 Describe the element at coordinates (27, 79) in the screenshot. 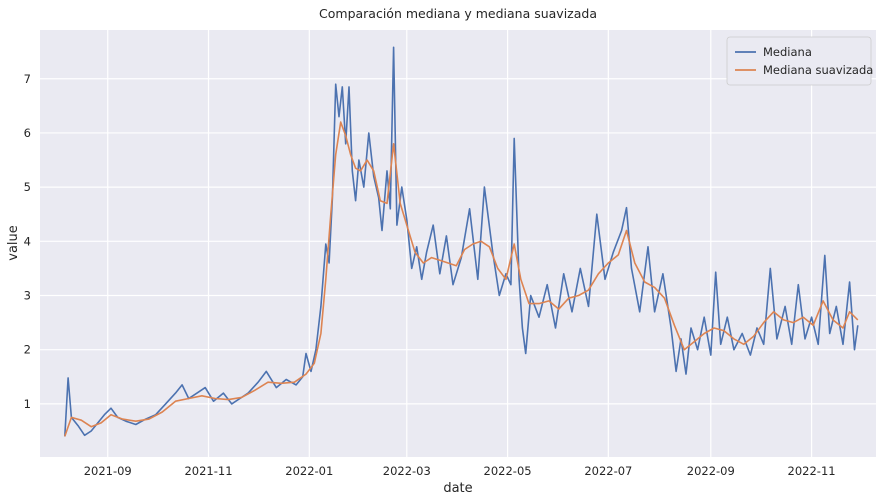

I see `y-tick-label: 7` at that location.